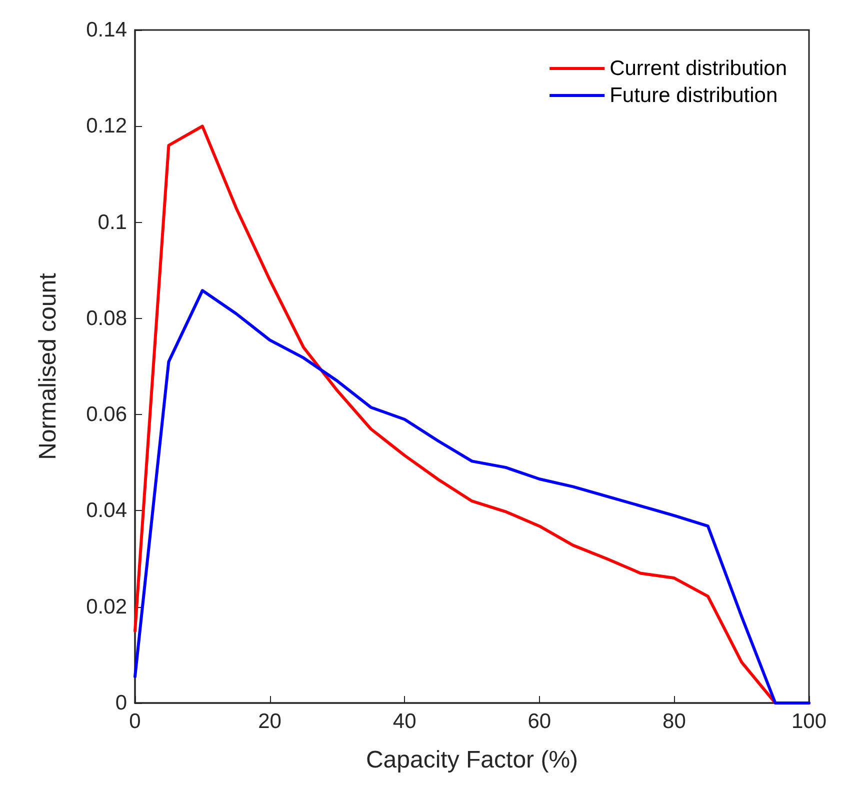 Image resolution: width=845 pixels, height=805 pixels. I want to click on y-tick-label: 0.06, so click(106, 414).